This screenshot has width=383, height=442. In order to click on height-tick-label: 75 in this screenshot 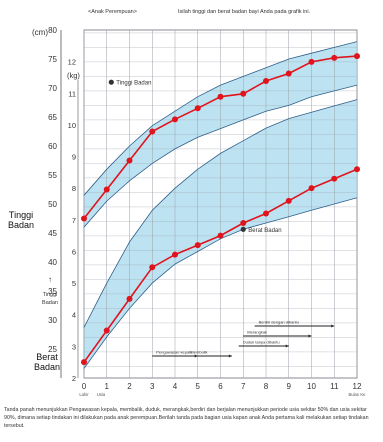, I will do `click(52, 59)`.